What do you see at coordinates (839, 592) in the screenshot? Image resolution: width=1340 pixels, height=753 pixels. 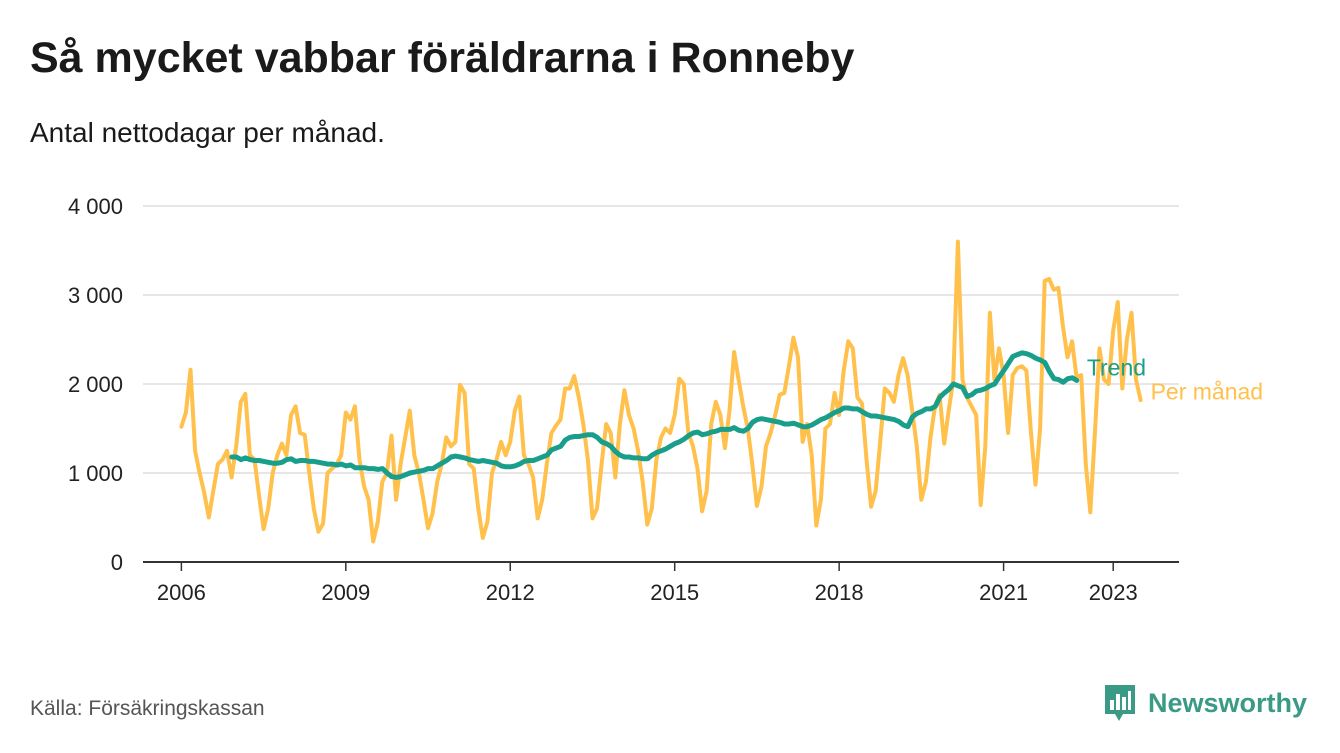 I see `x-tick-label: 2018` at bounding box center [839, 592].